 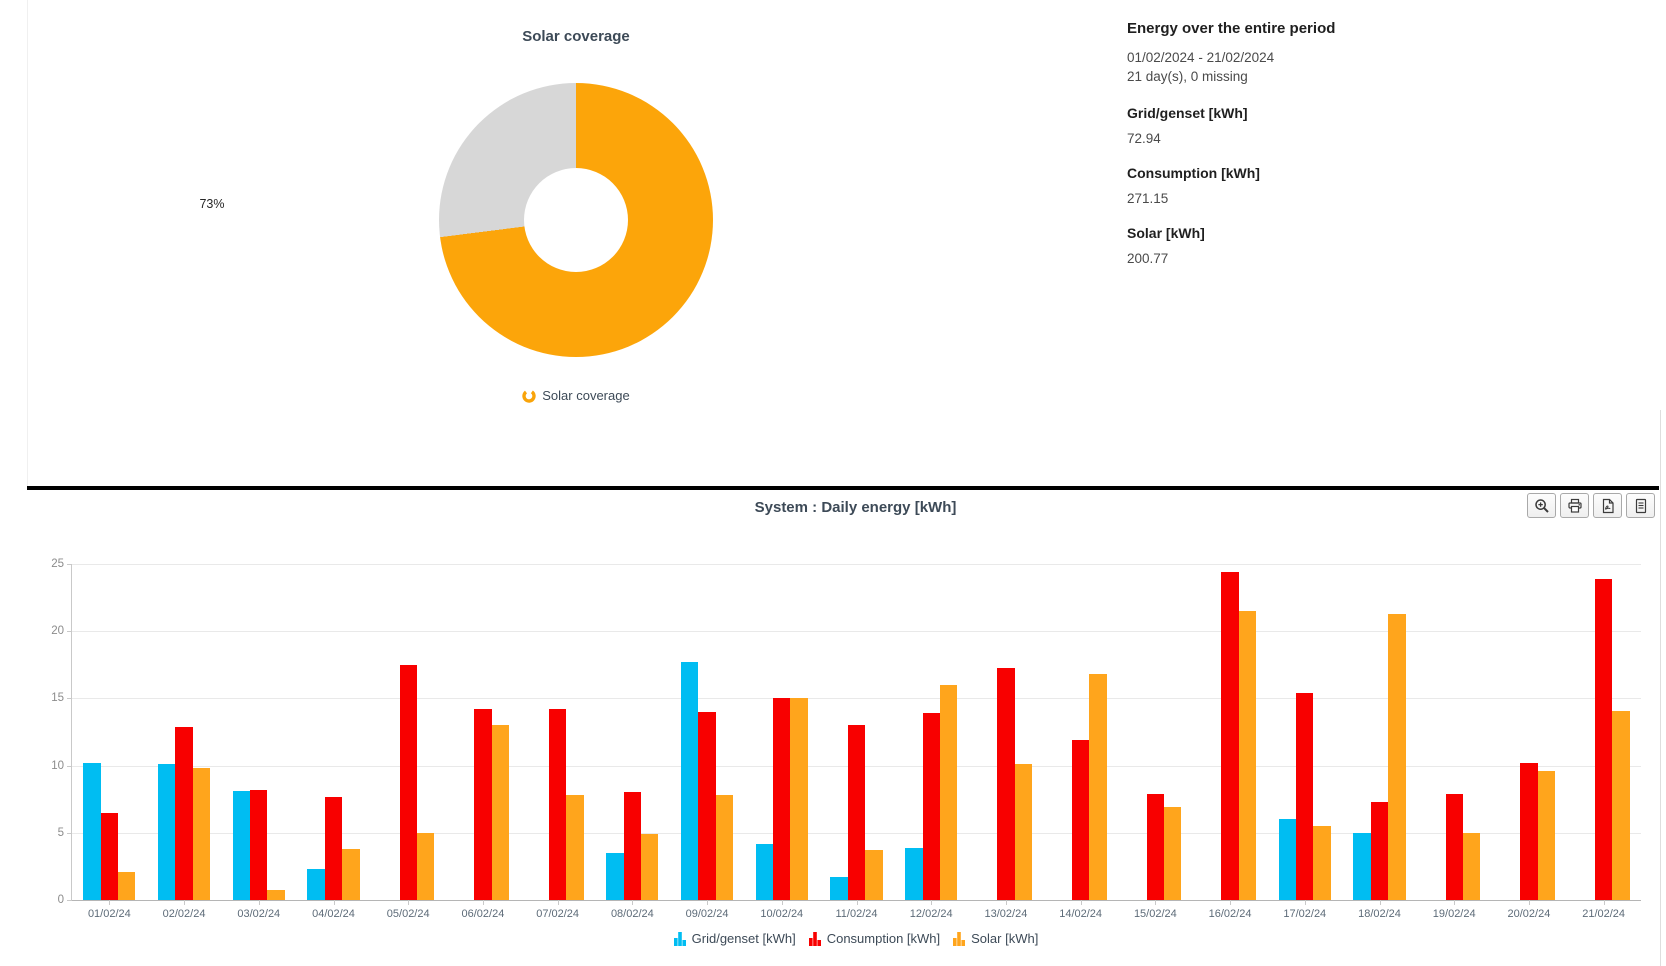 What do you see at coordinates (782, 914) in the screenshot?
I see `x-axis-label: 10/02/24` at bounding box center [782, 914].